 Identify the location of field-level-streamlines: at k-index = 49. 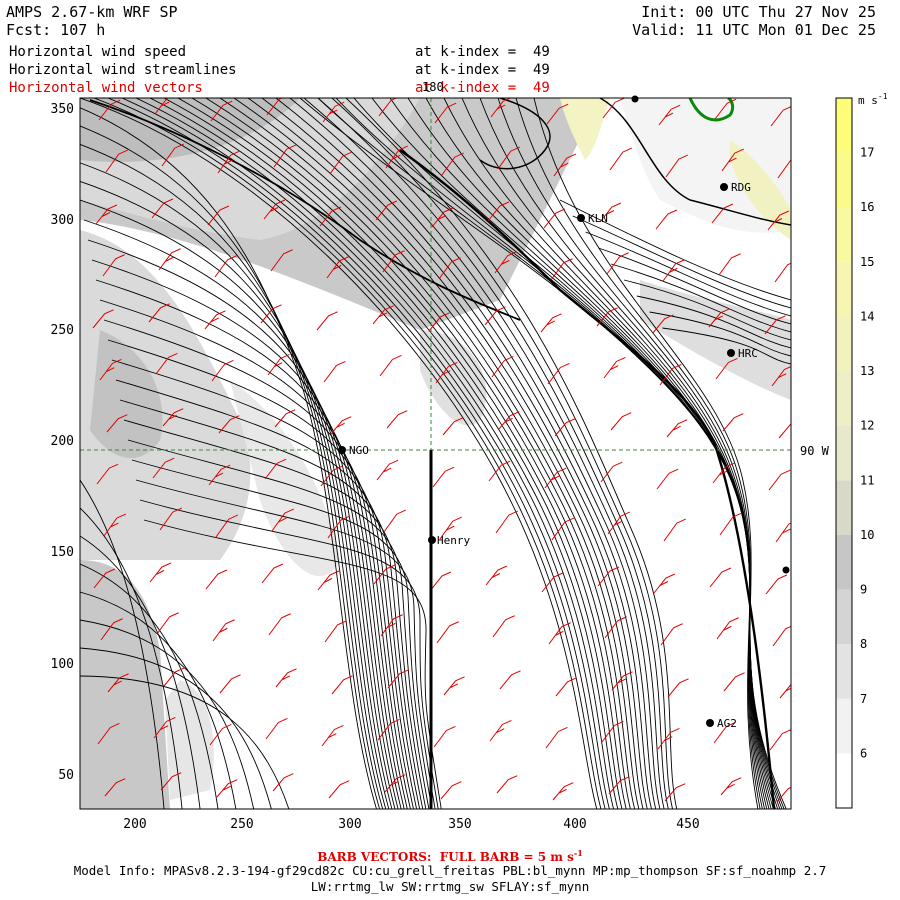
(482, 70).